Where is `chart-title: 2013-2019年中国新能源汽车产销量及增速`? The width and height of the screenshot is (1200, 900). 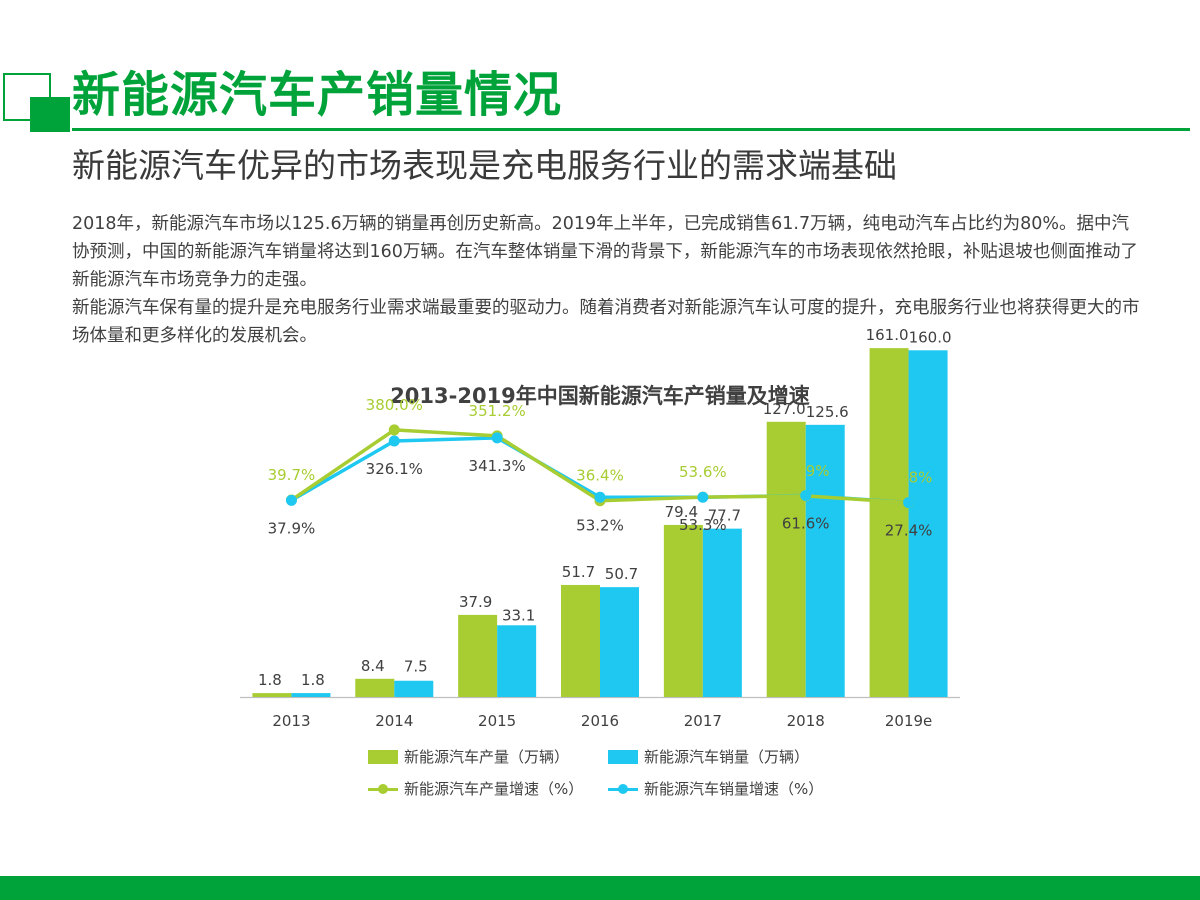 chart-title: 2013-2019年中国新能源汽车产销量及增速 is located at coordinates (600, 396).